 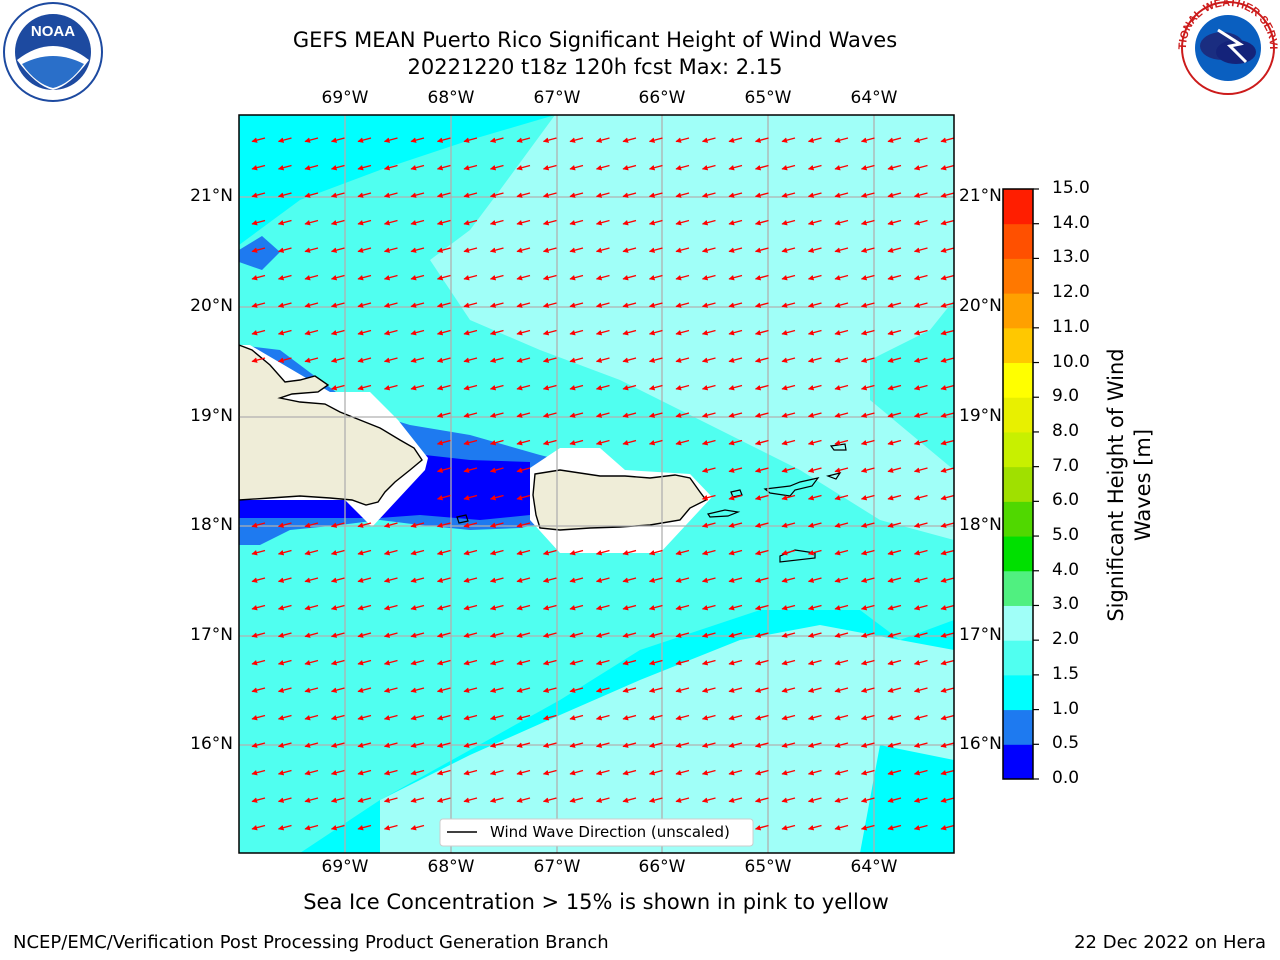 I want to click on noaa-logo-text: NOAA, so click(x=53, y=31).